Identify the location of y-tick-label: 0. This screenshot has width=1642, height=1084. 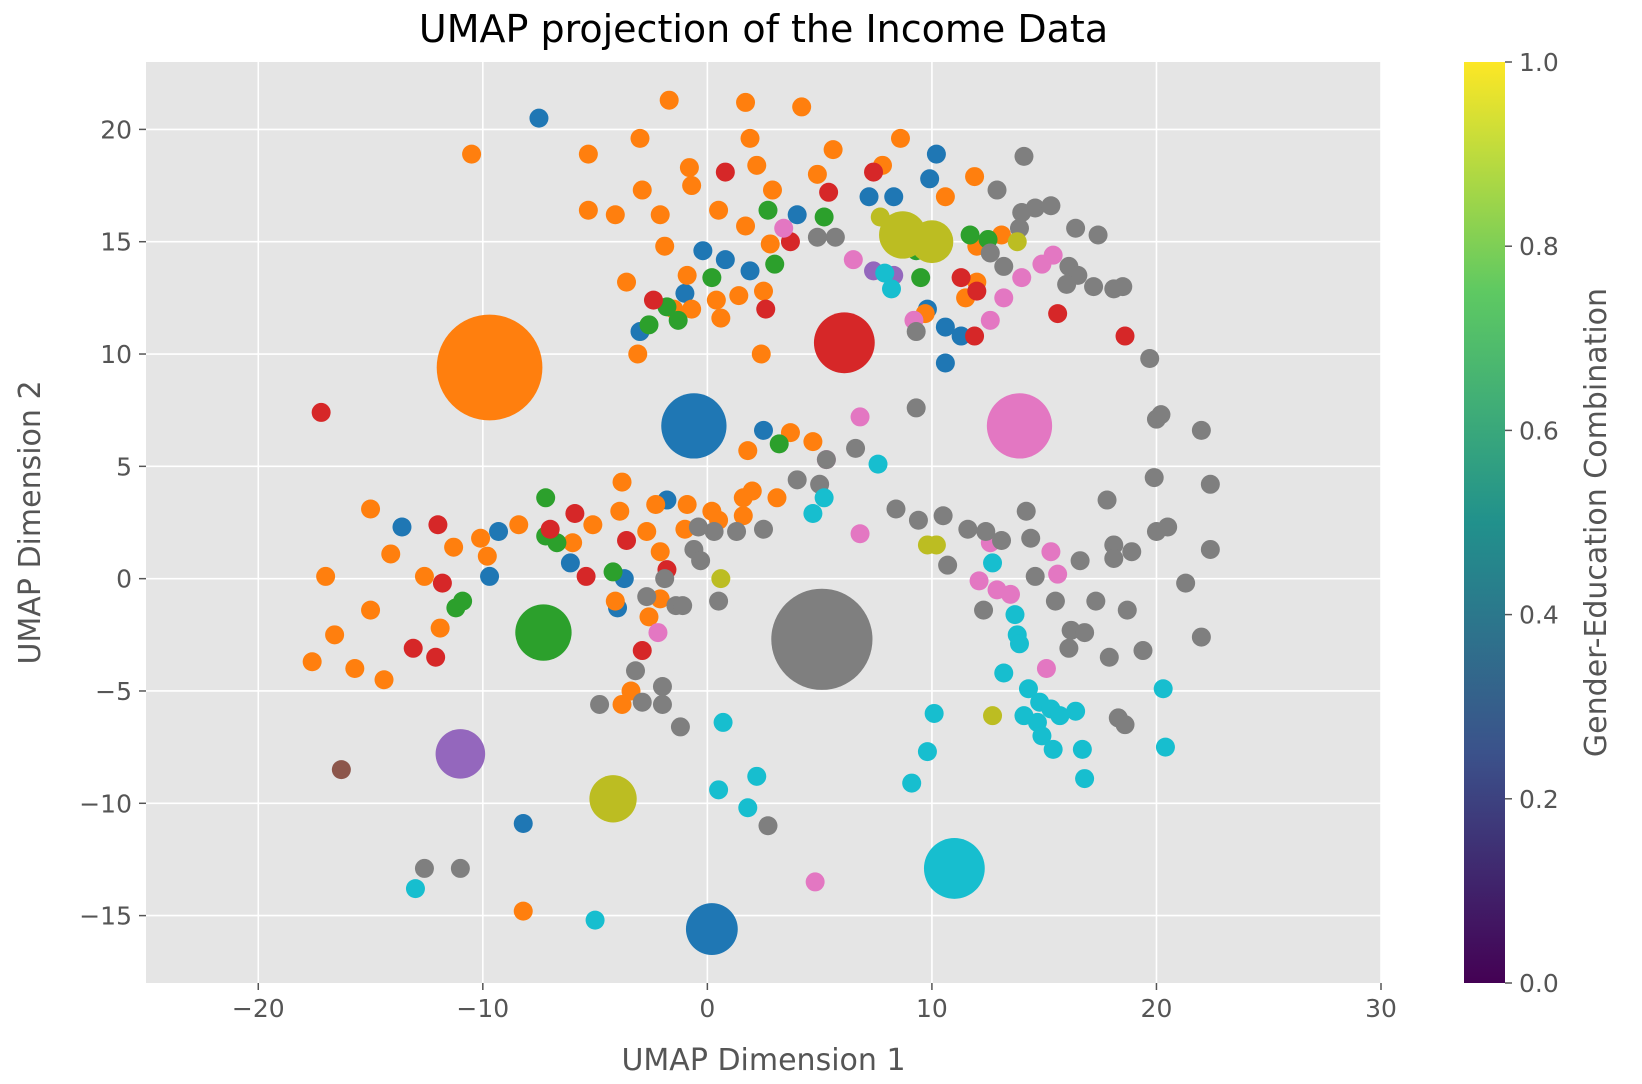
(124, 579).